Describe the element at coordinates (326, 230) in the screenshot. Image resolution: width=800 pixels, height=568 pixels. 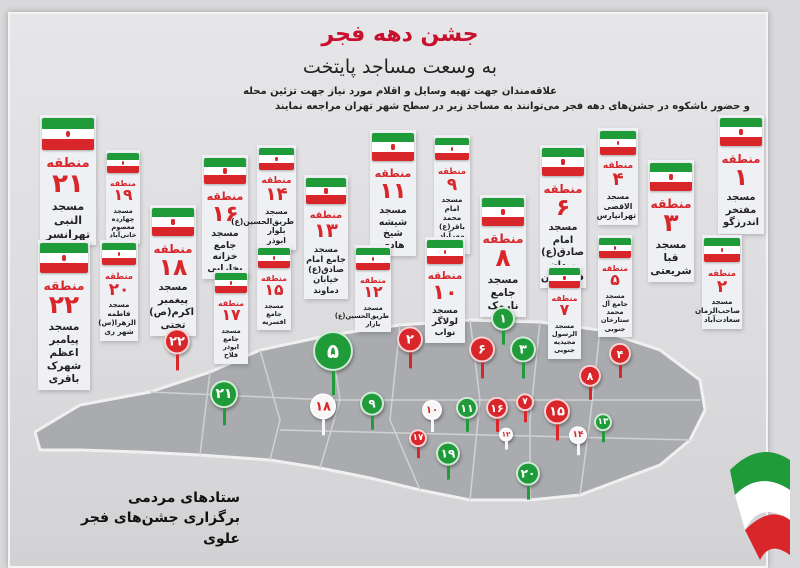
I see `zone-number: ۱۳` at that location.